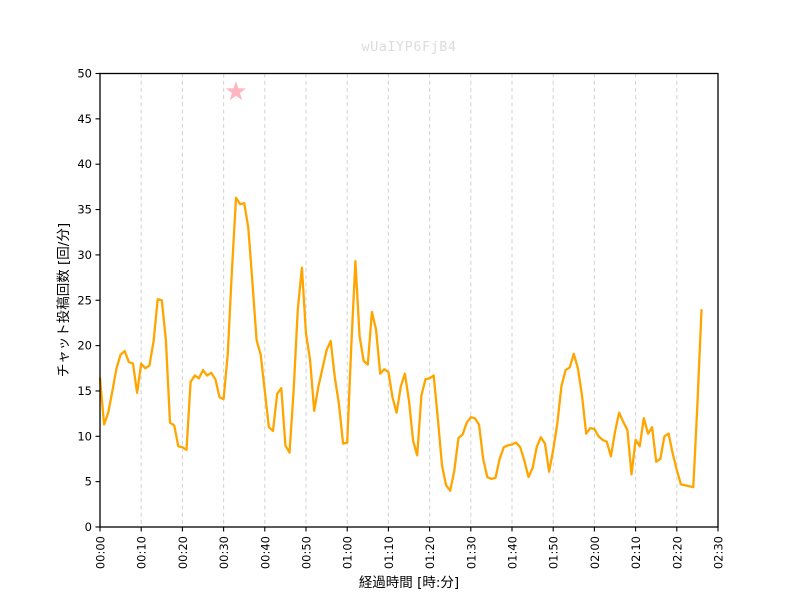 The height and width of the screenshot is (600, 800). Describe the element at coordinates (84, 300) in the screenshot. I see `y-tick-label: 25` at that location.